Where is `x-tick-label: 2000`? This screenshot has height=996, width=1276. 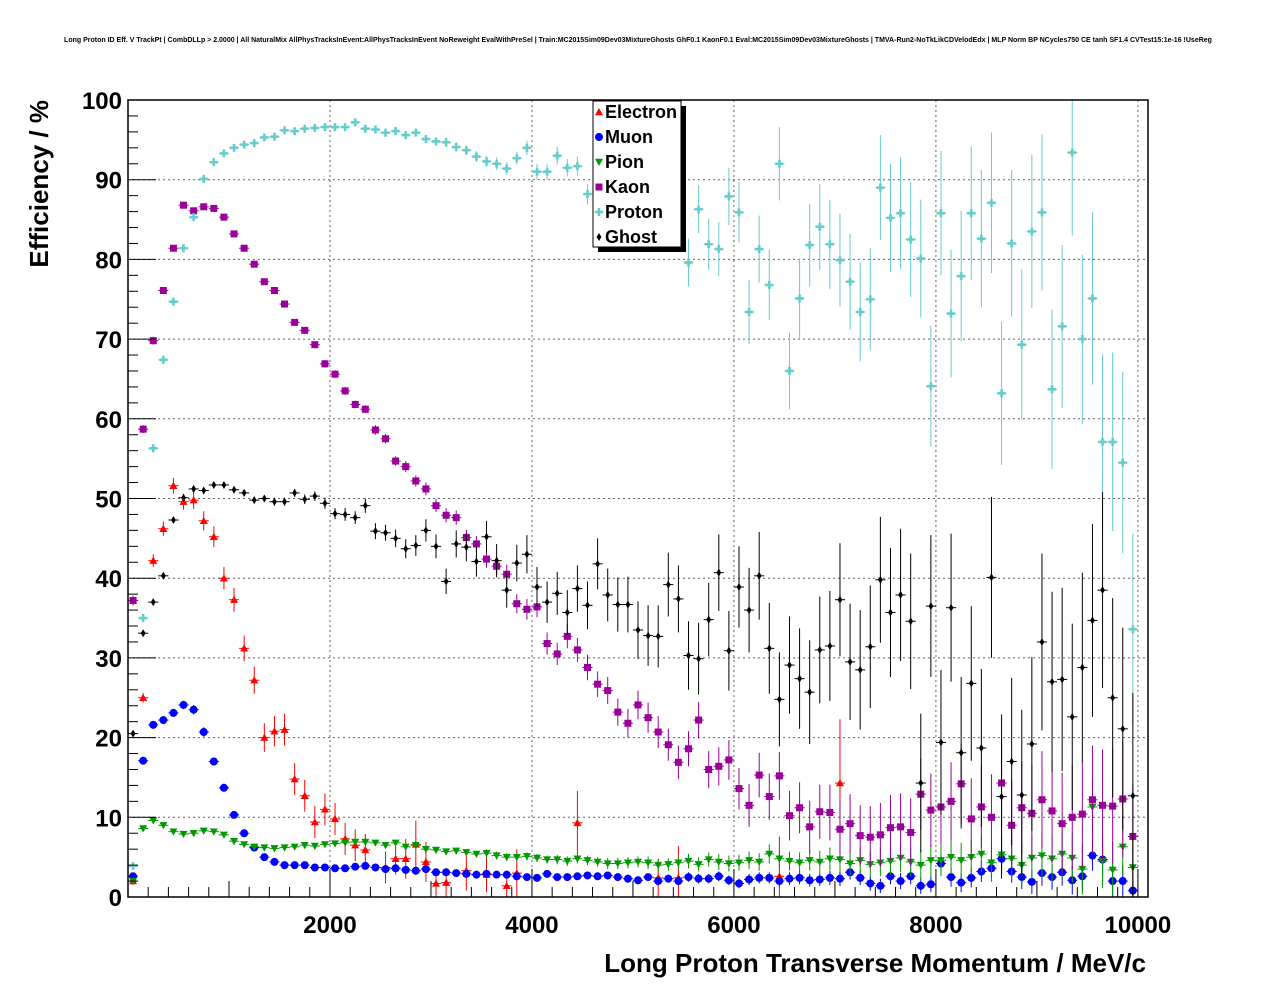 x-tick-label: 2000 is located at coordinates (329, 925).